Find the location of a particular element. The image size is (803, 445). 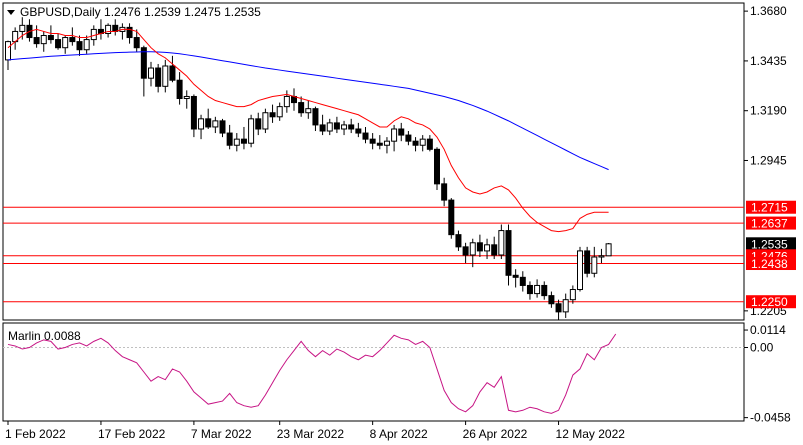

time-tick-label: 12 May 2022 is located at coordinates (591, 434).